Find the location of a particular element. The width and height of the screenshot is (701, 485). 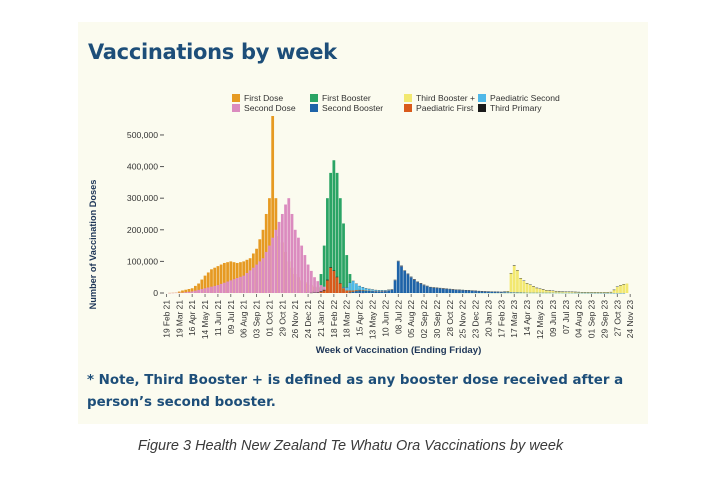

x-tick-label: 19 Feb 21 is located at coordinates (166, 319).